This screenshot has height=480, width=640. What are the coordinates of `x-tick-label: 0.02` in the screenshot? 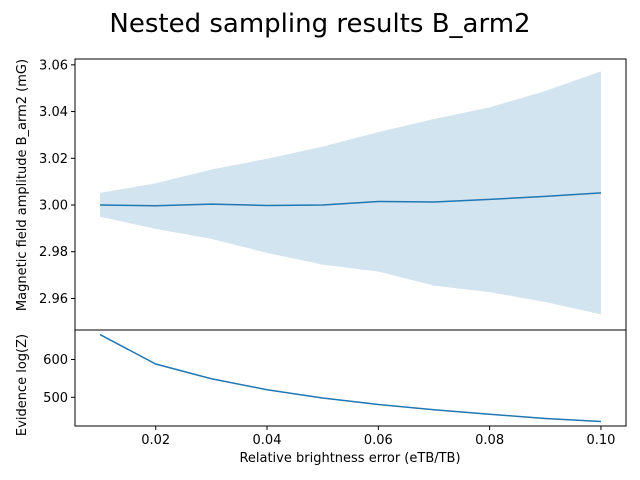 It's located at (155, 440).